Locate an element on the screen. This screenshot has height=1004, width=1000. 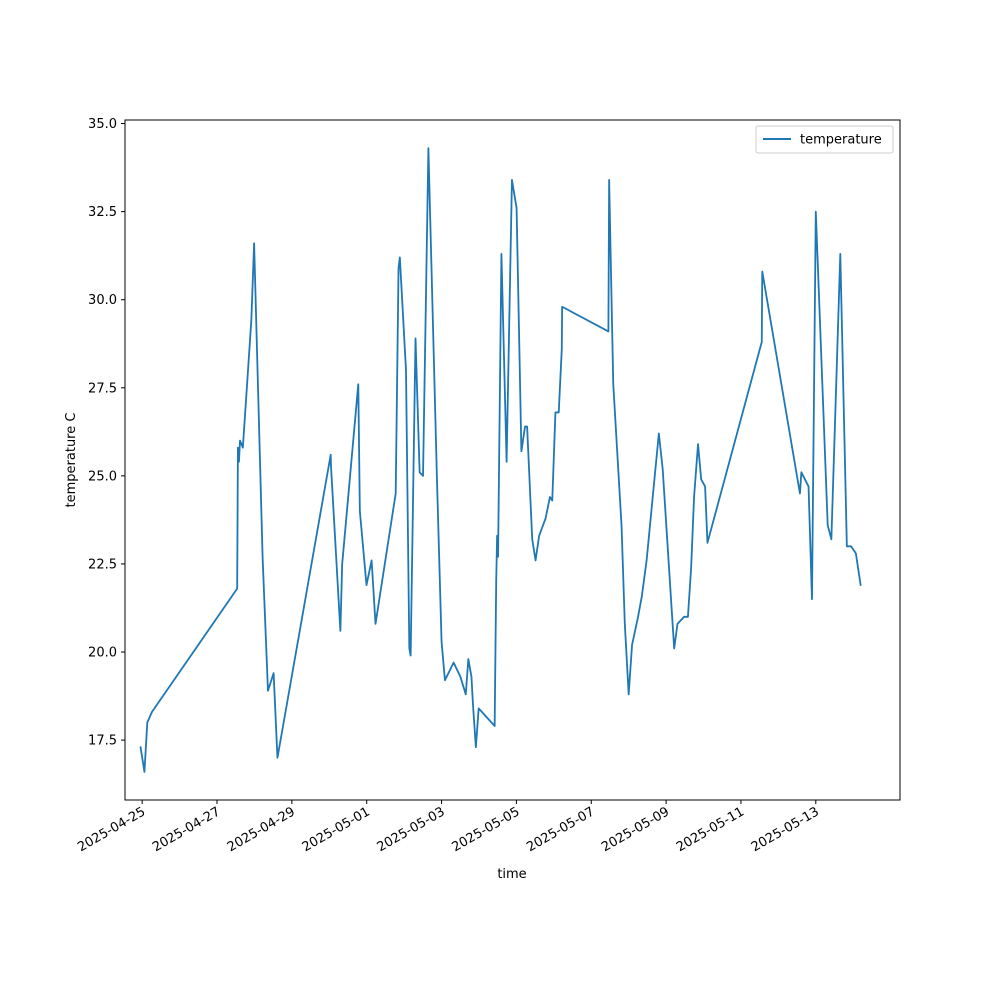
y-tick-label: 27.5 is located at coordinates (102, 388).